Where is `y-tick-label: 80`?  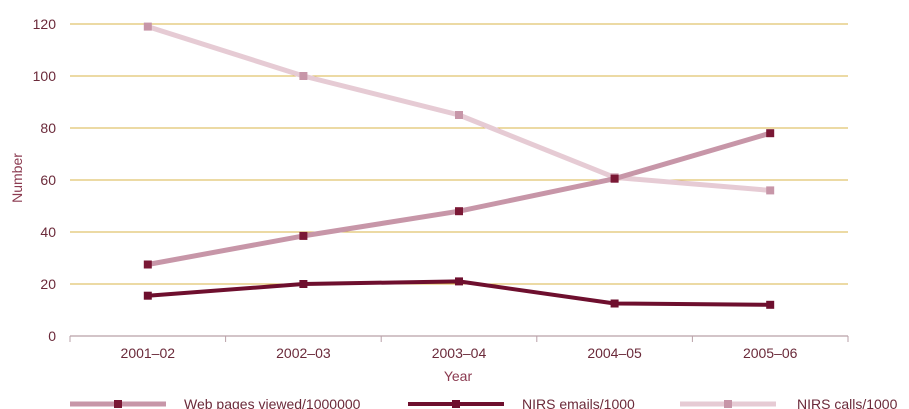 y-tick-label: 80 is located at coordinates (48, 128).